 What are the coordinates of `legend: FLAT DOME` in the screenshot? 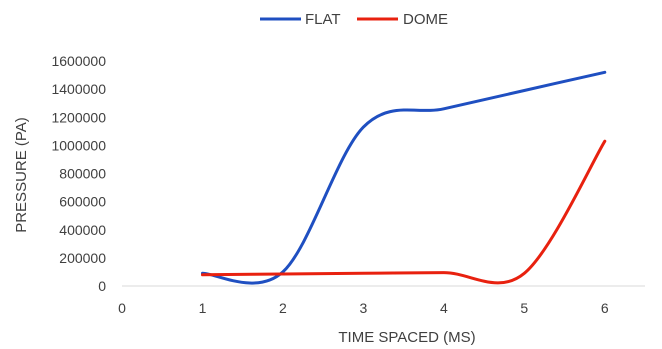 It's located at (354, 19).